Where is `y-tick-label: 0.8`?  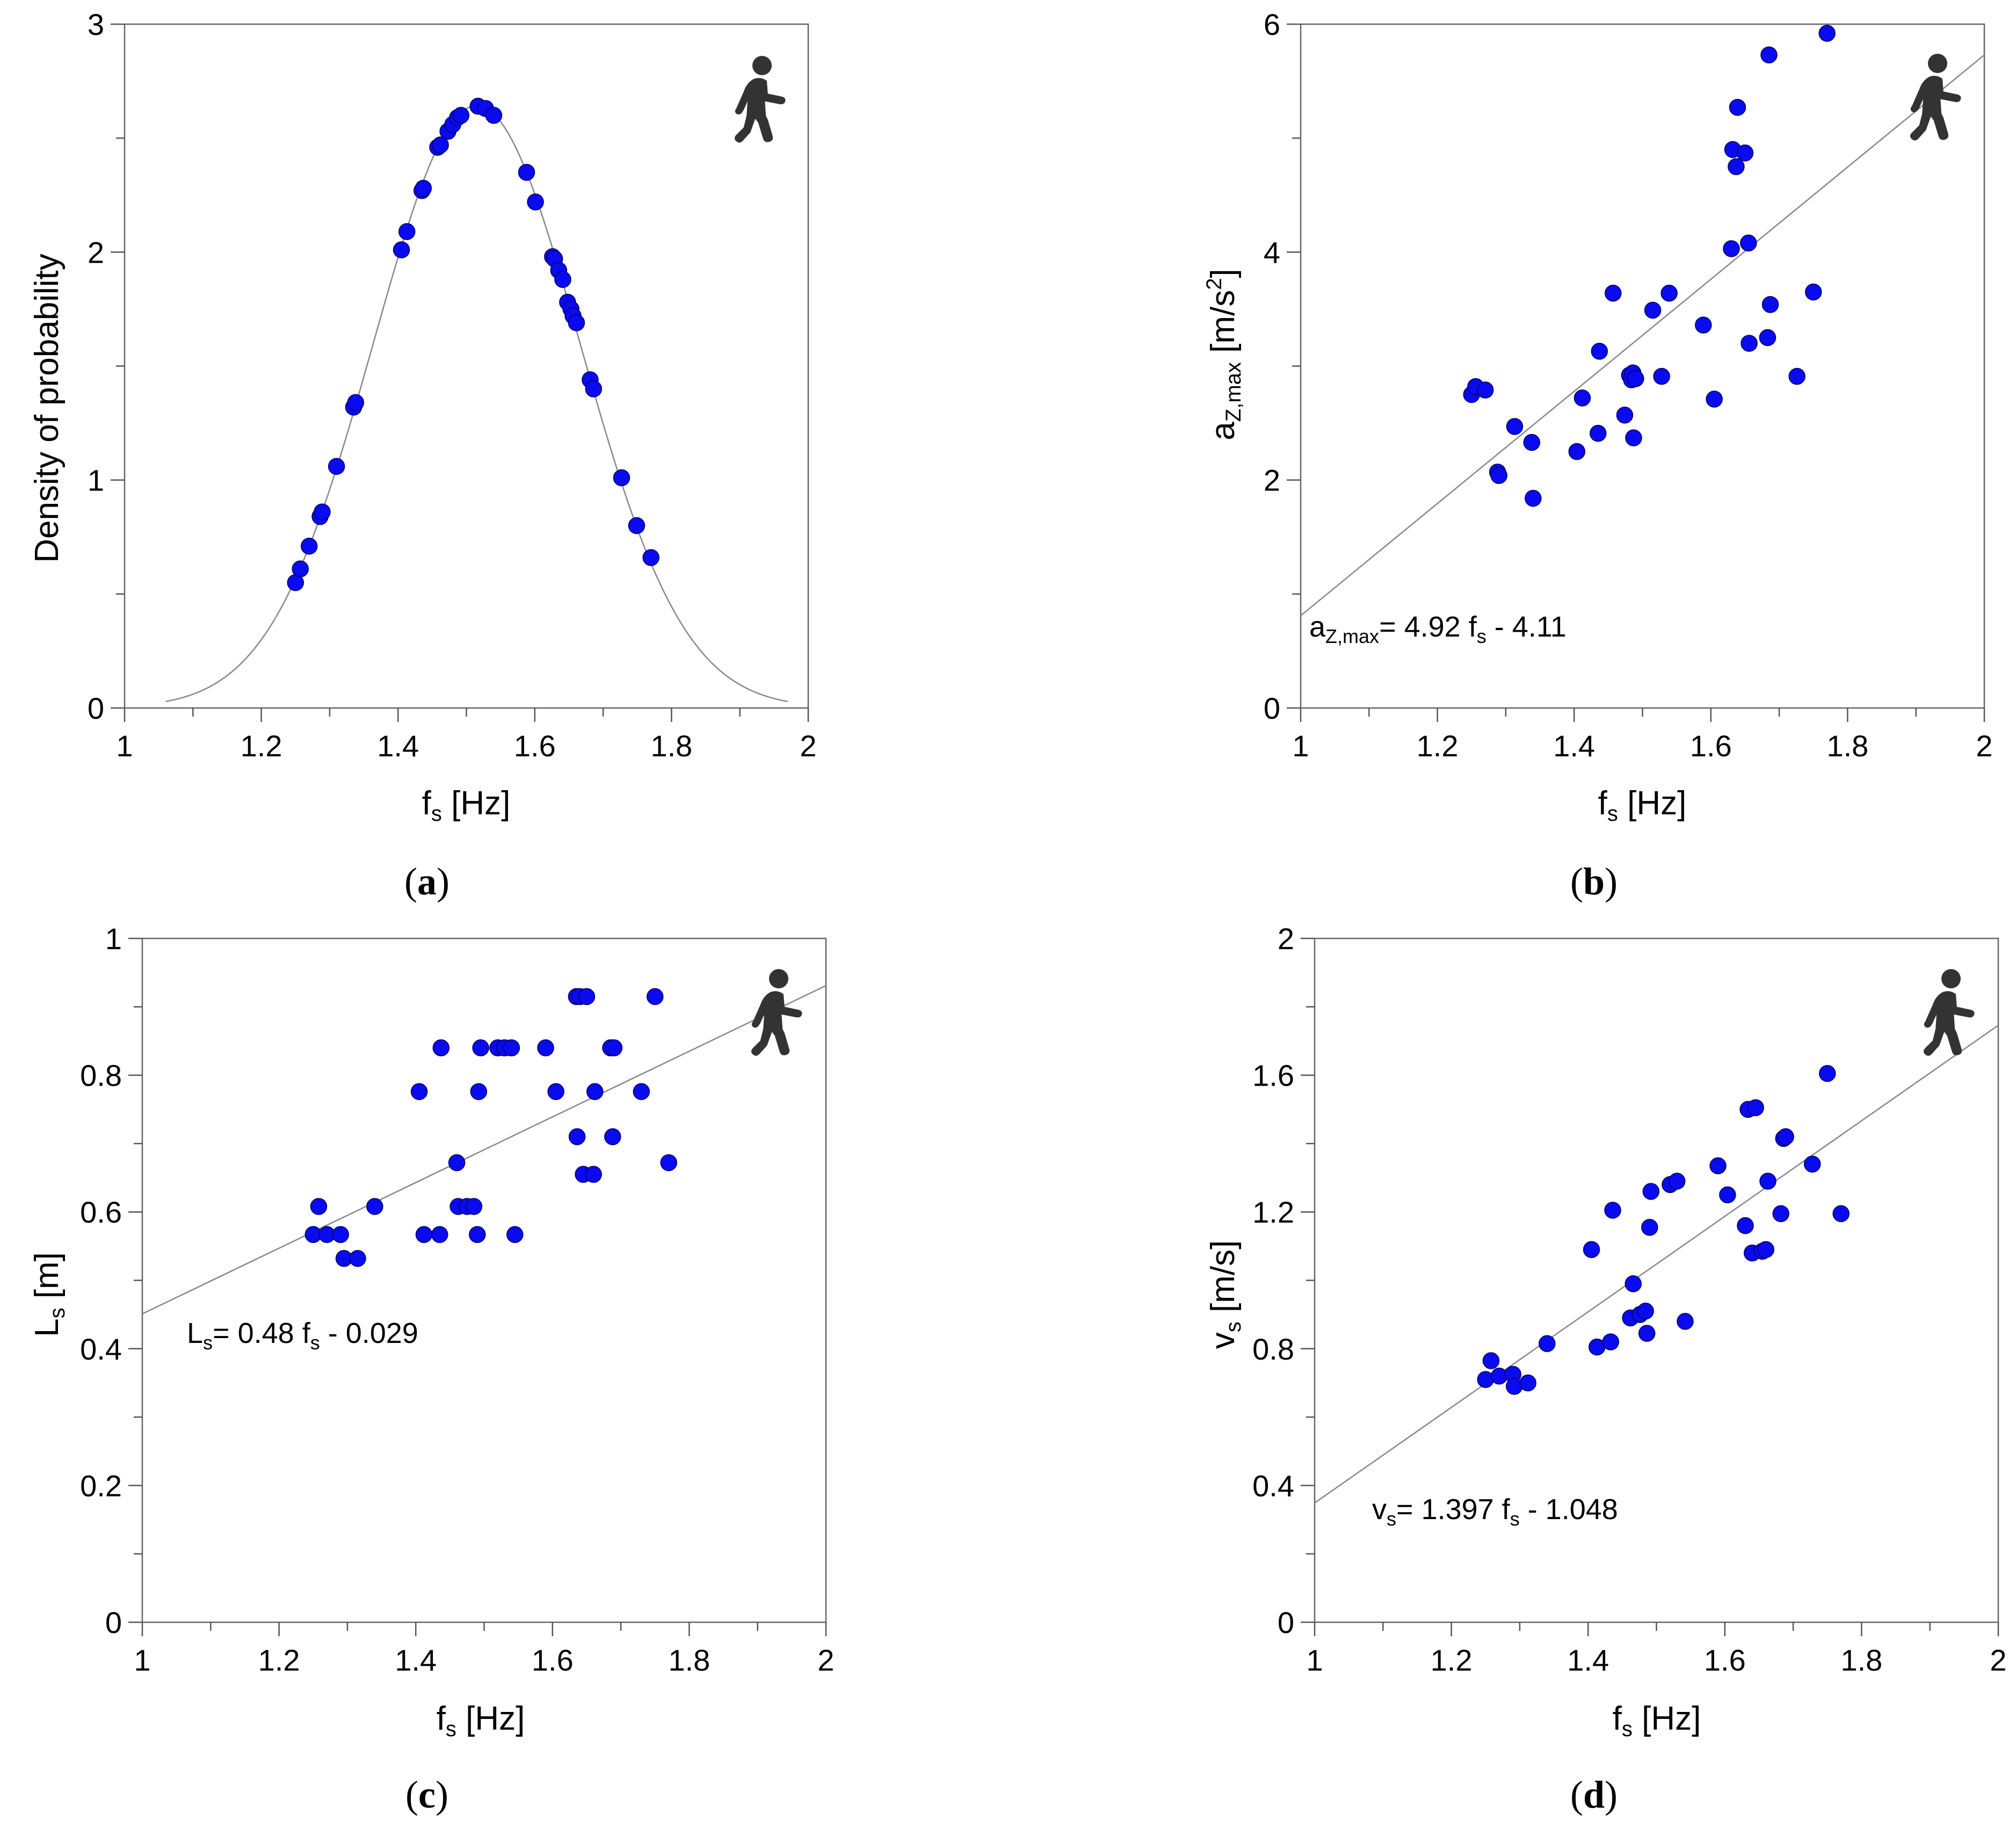
y-tick-label: 0.8 is located at coordinates (1273, 1349).